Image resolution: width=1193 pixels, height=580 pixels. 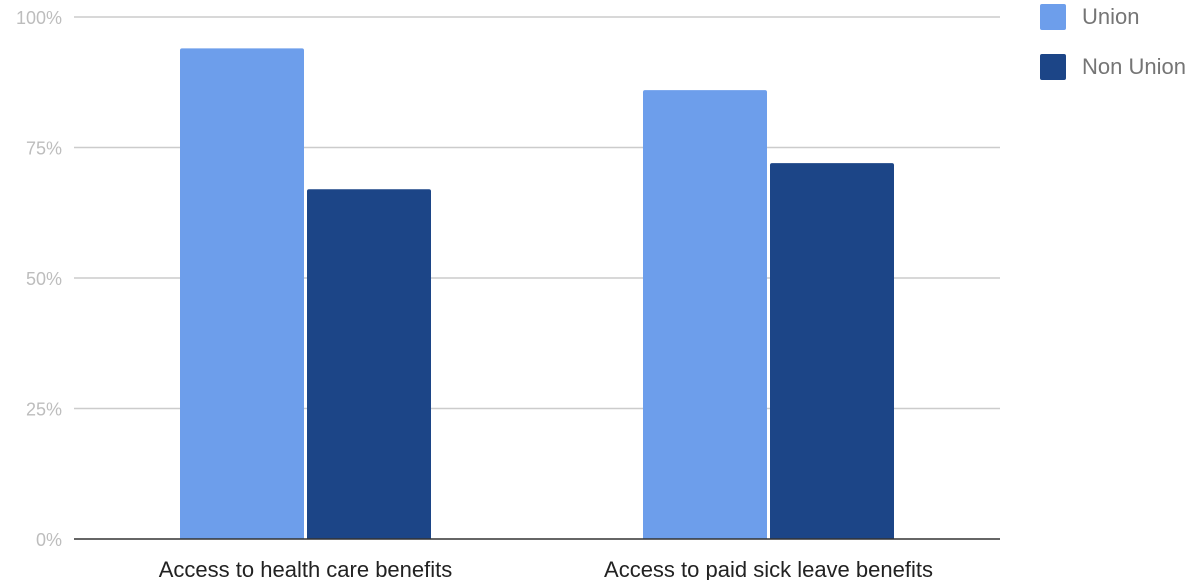 What do you see at coordinates (1053, 67) in the screenshot?
I see `legend-swatch-non-union` at bounding box center [1053, 67].